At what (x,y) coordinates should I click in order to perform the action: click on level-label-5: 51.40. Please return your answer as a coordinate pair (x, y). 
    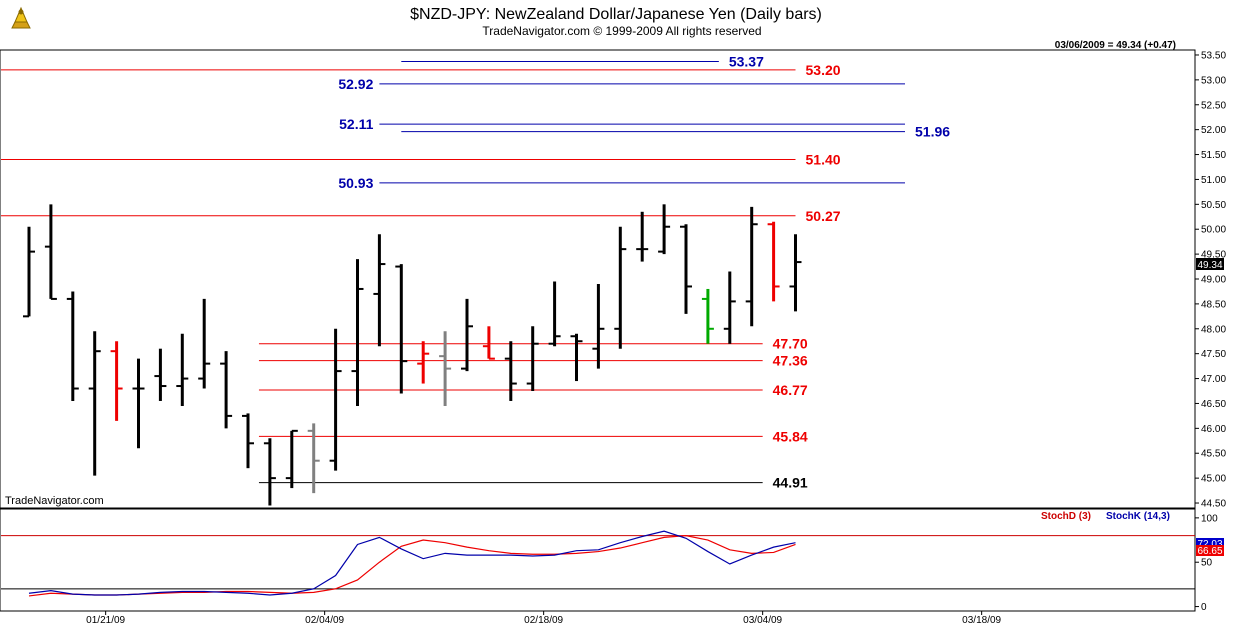
    Looking at the image, I should click on (823, 160).